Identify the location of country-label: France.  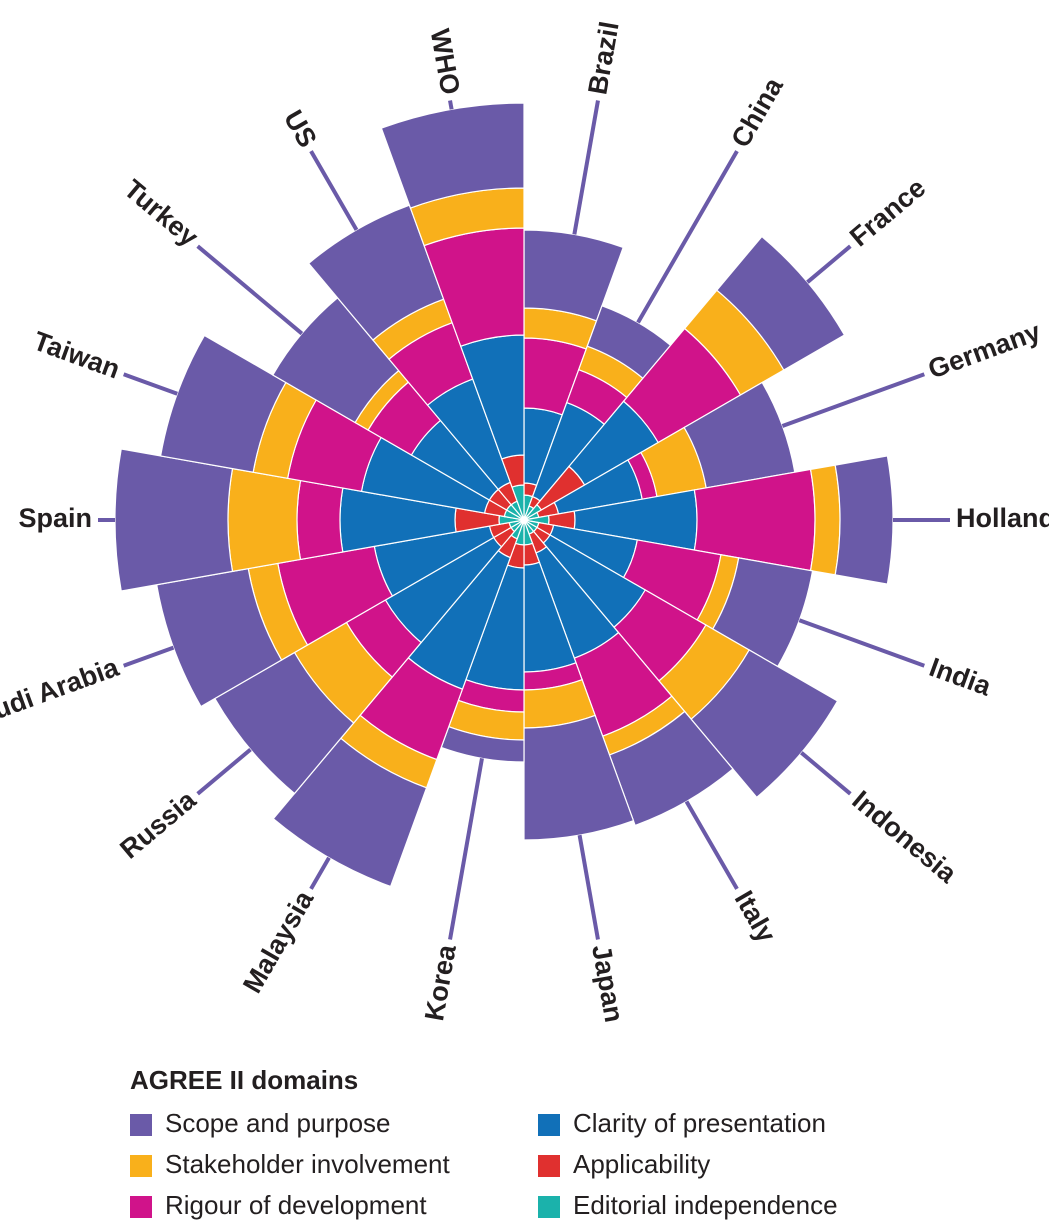
(887, 212).